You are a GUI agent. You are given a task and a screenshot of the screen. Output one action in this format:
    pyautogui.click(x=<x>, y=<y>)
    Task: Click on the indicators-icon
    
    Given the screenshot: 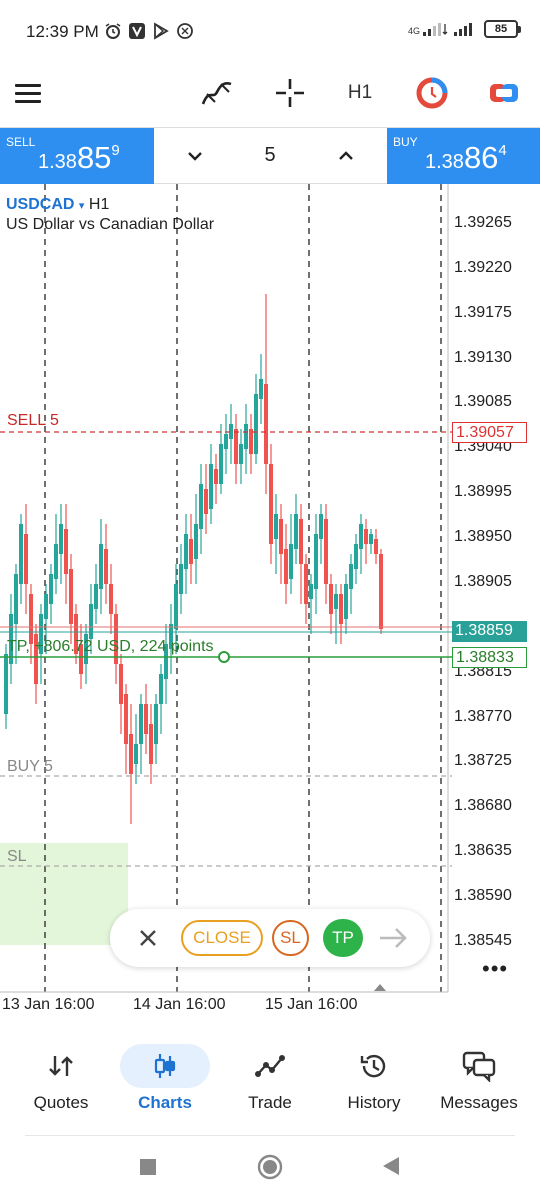 What is the action you would take?
    pyautogui.click(x=216, y=93)
    